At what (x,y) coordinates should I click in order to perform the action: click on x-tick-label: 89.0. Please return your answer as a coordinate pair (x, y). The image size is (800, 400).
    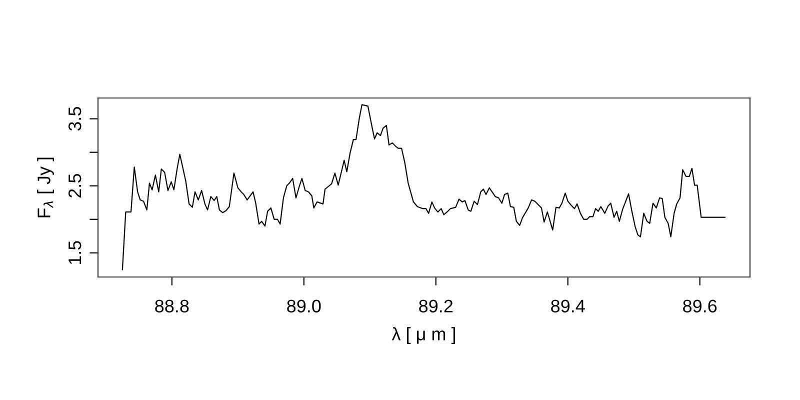
    Looking at the image, I should click on (304, 306).